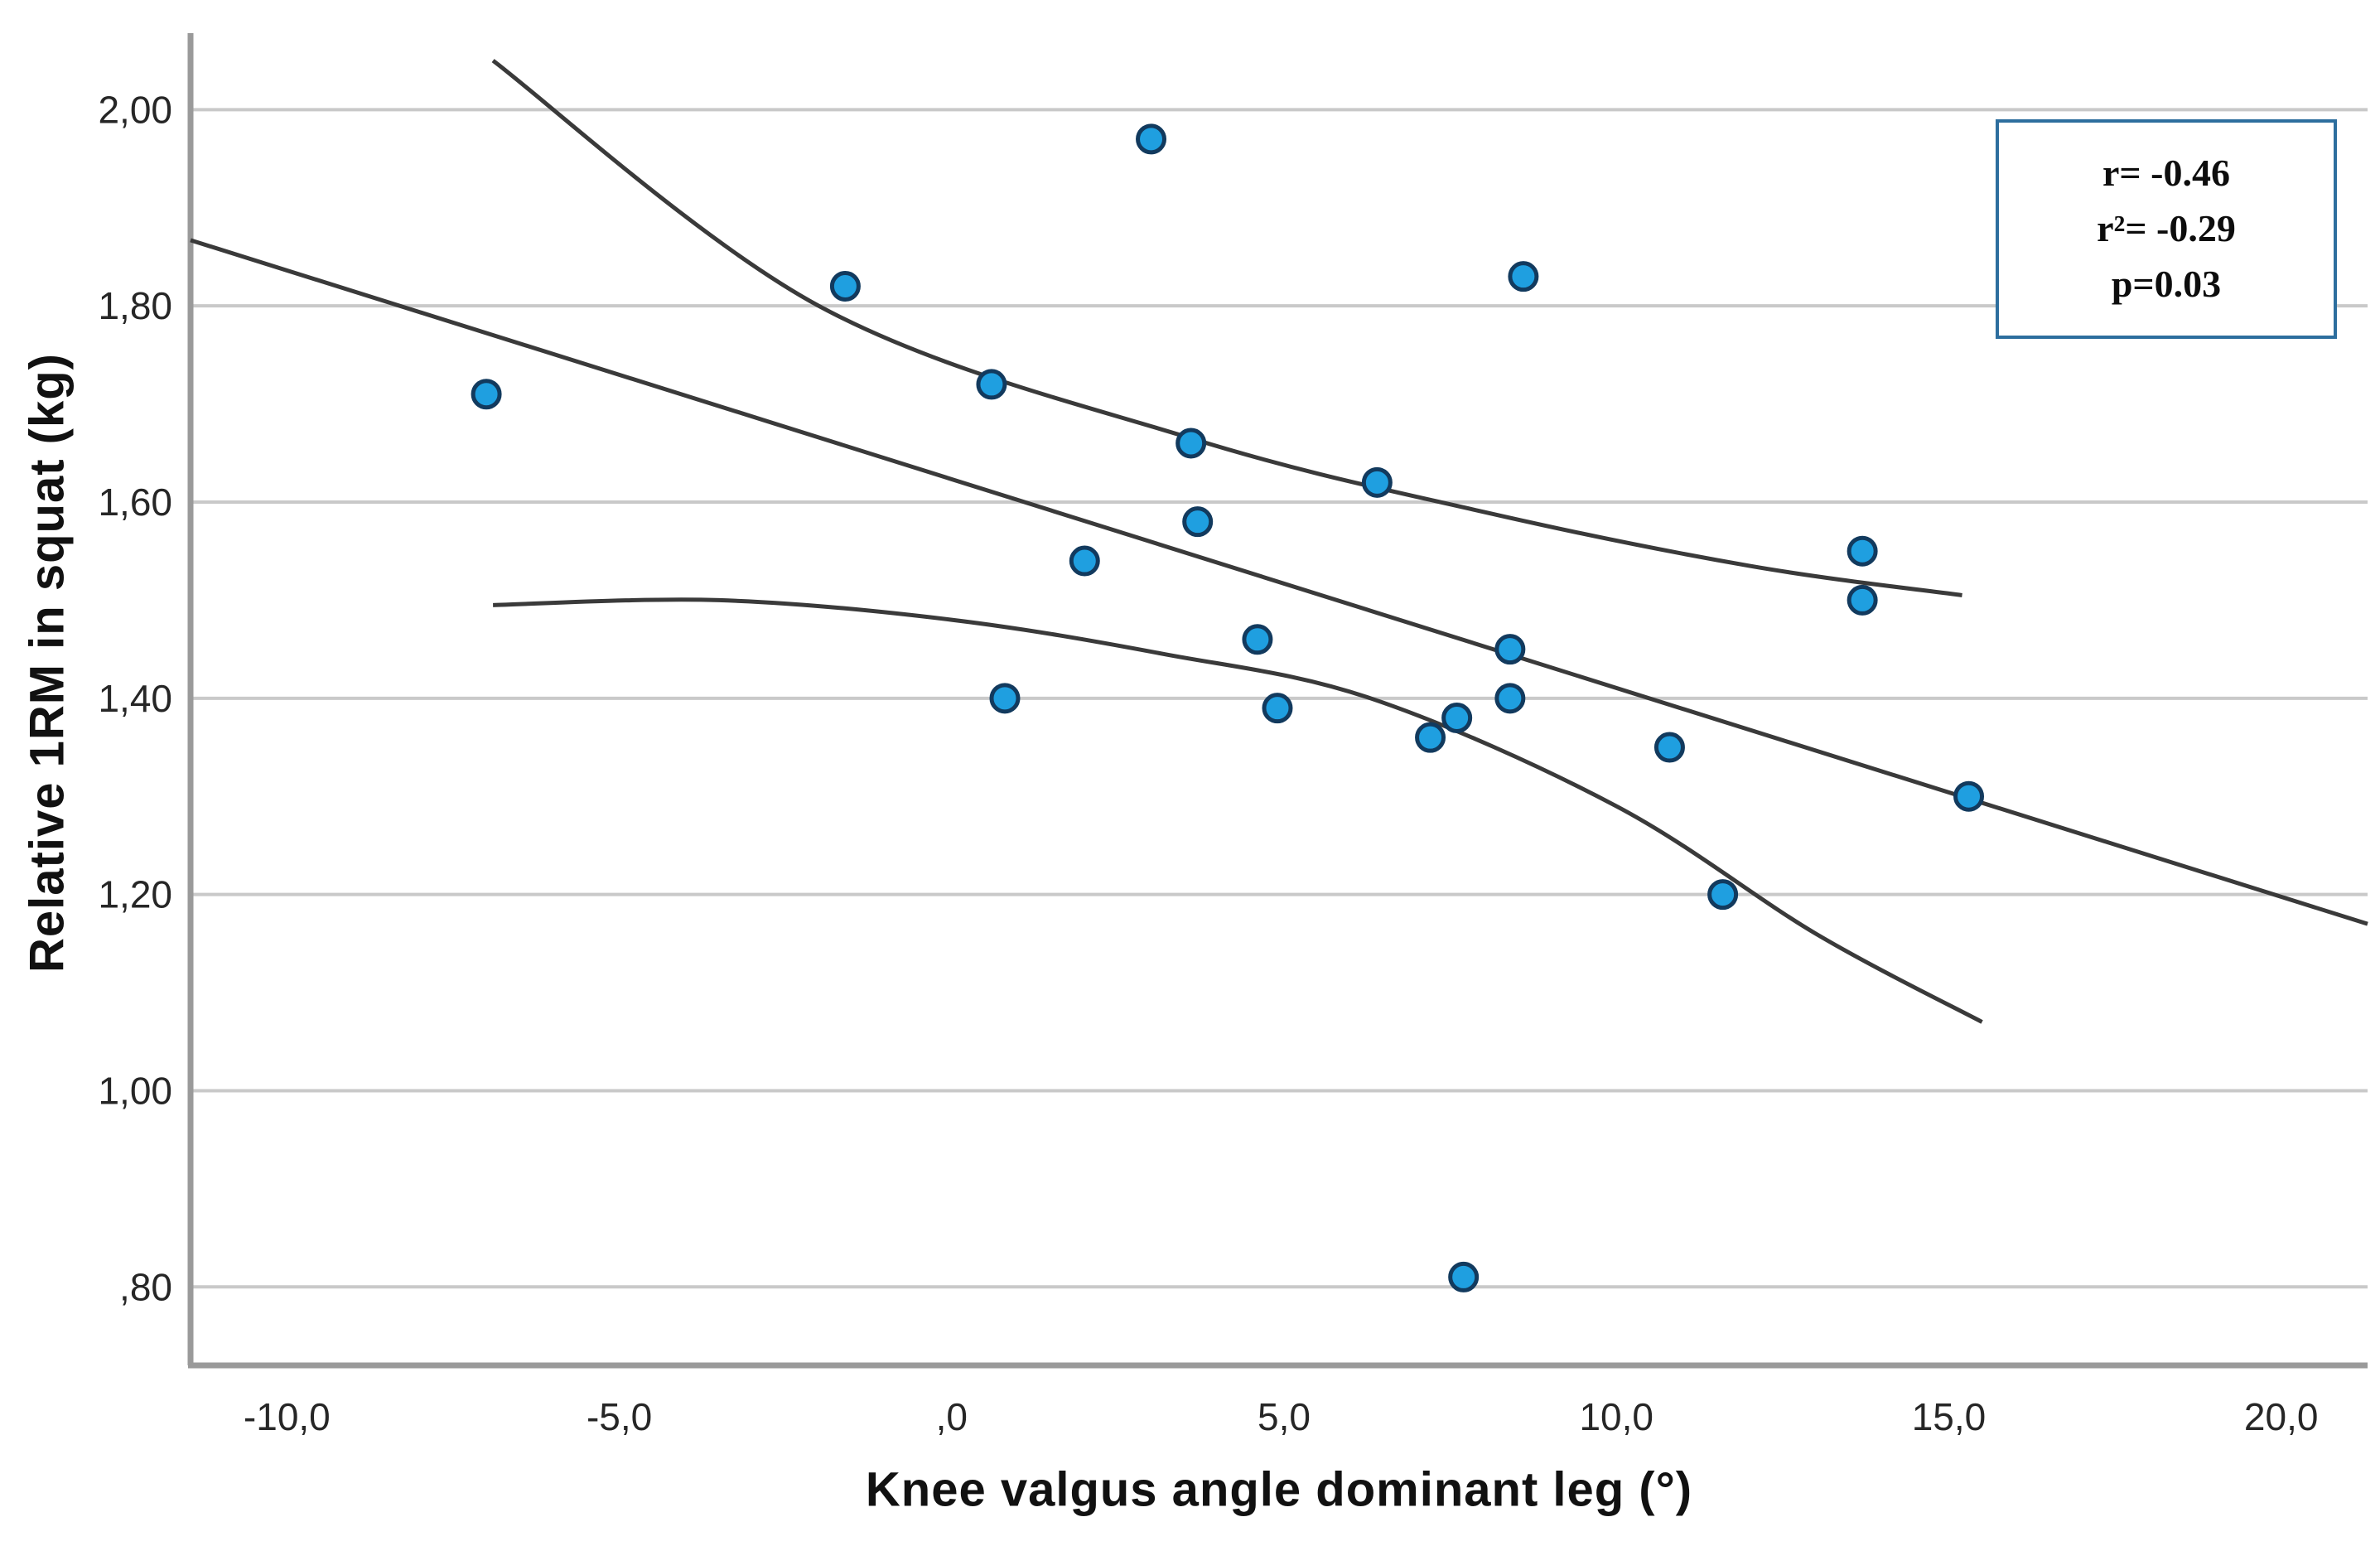 The width and height of the screenshot is (2380, 1546). Describe the element at coordinates (47, 663) in the screenshot. I see `y-axis-title: Relative 1RM in squat (kg)` at that location.